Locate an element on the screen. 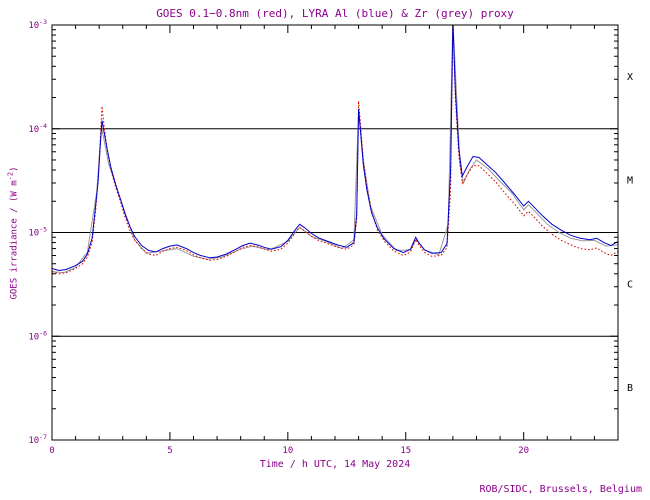 The height and width of the screenshot is (500, 650). flare-class-c: C is located at coordinates (630, 284).